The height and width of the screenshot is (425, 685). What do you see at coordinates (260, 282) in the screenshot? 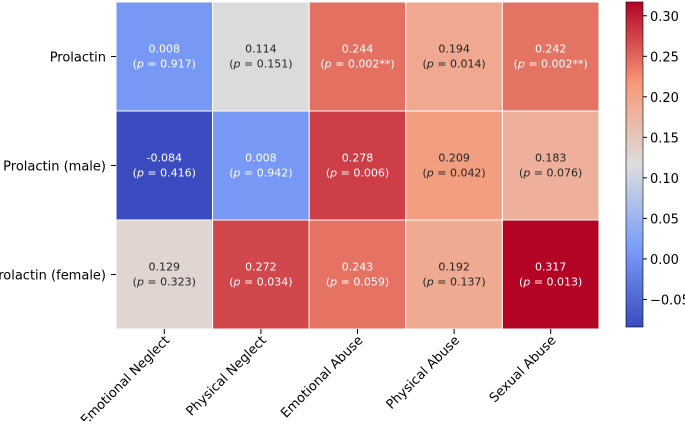
I see `cell-p-label: (p = 0.034)` at bounding box center [260, 282].